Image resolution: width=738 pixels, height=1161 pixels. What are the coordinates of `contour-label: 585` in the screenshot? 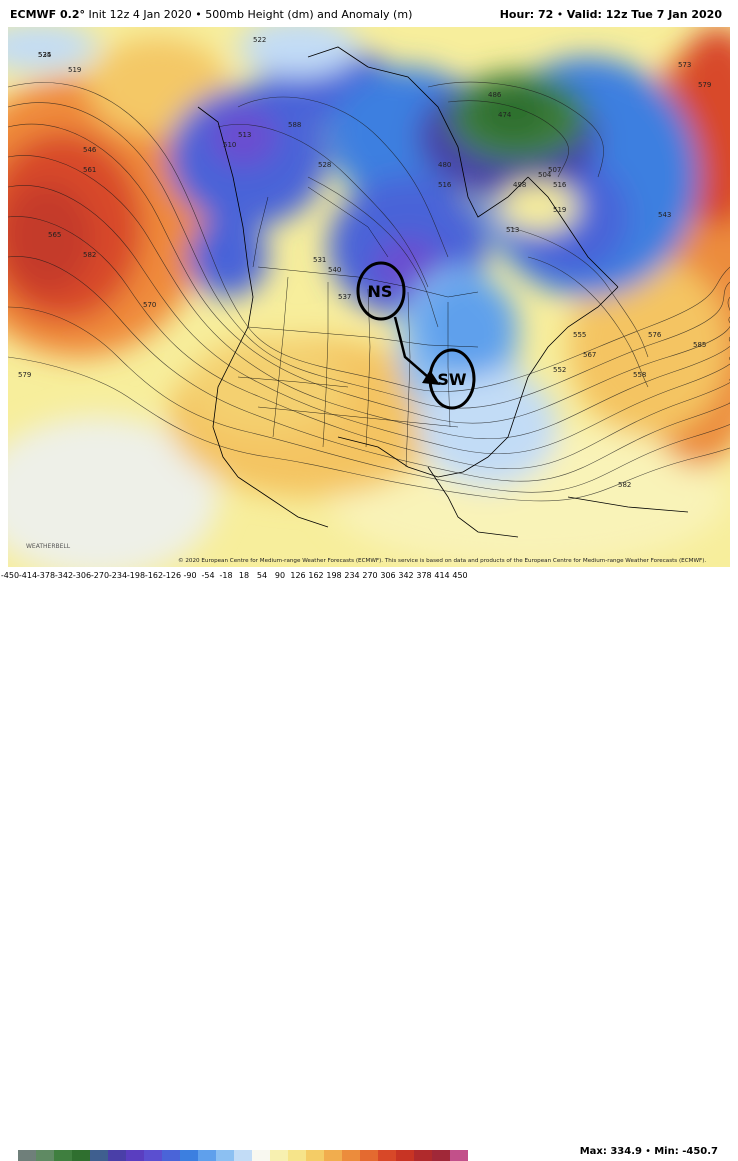 It's located at (699, 345).